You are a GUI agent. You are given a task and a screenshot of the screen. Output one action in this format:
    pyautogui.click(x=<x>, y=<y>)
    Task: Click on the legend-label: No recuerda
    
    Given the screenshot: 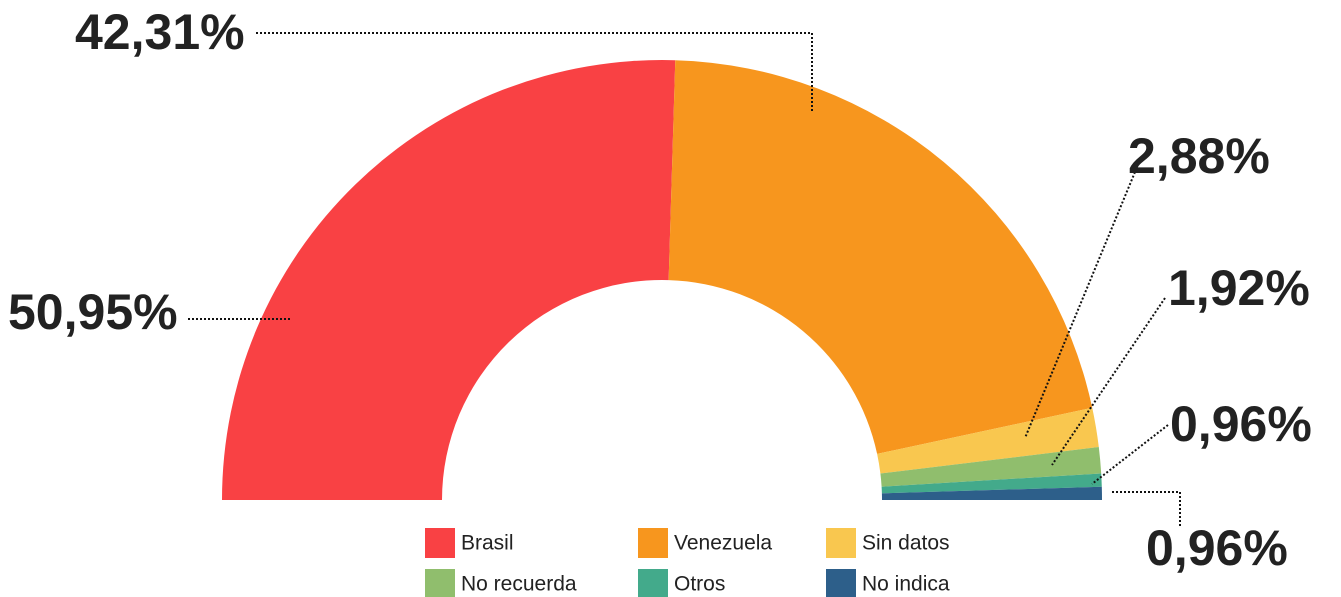 What is the action you would take?
    pyautogui.click(x=519, y=584)
    